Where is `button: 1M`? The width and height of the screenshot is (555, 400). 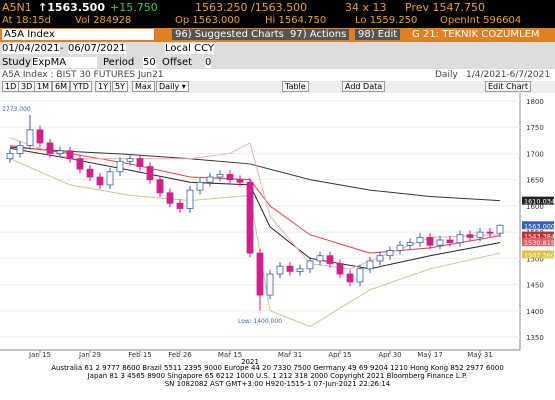
button: 1M is located at coordinates (43, 86).